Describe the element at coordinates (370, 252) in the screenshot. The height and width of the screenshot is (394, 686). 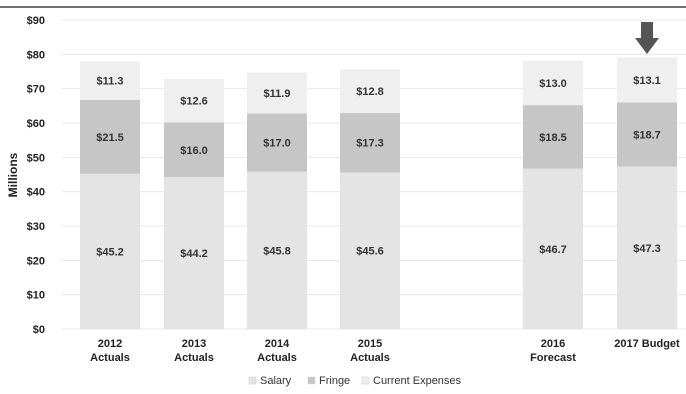
I see `data-label: $45.6` at that location.